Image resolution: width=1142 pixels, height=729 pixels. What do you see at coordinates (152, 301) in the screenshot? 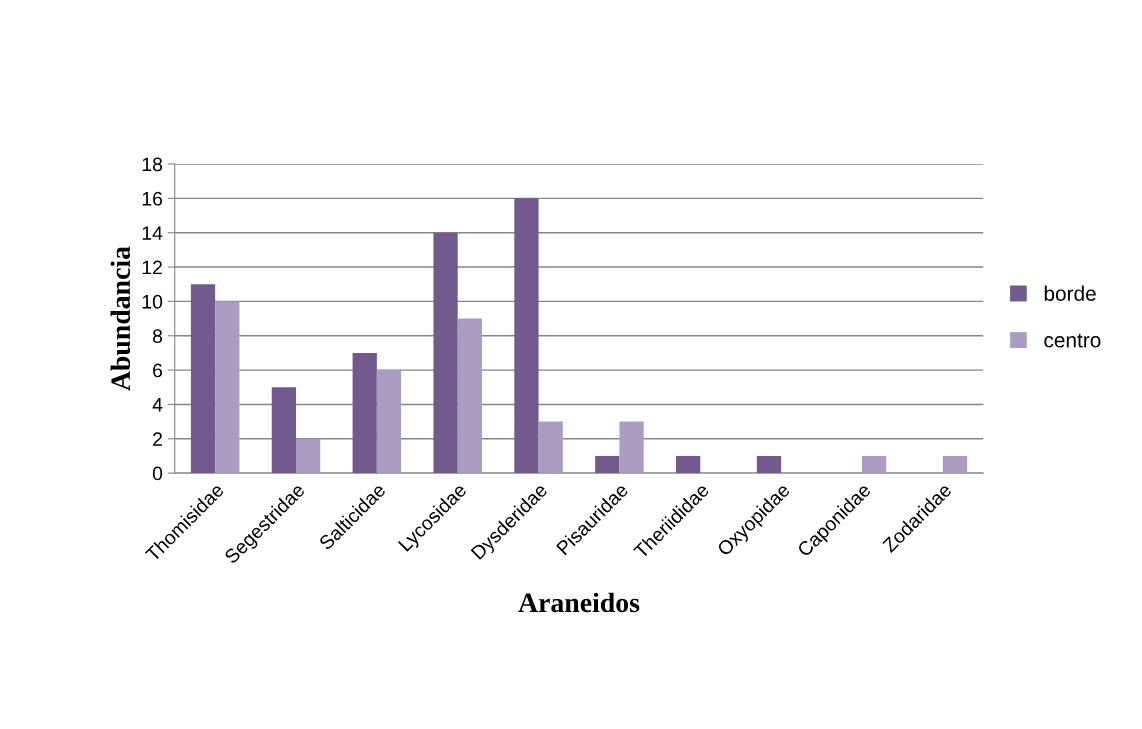
I see `y-tick-label: 10` at bounding box center [152, 301].